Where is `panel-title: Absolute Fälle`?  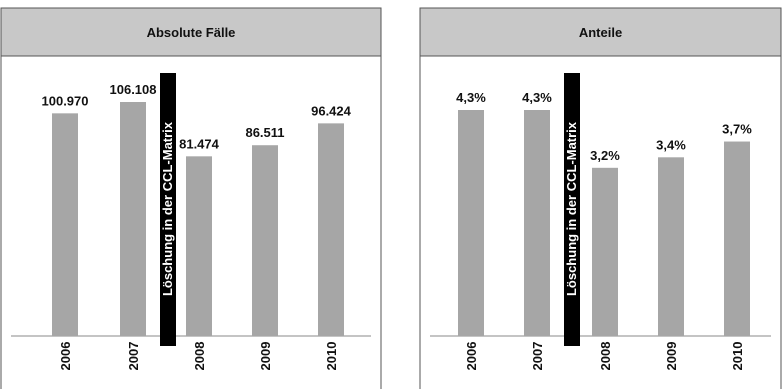 panel-title: Absolute Fälle is located at coordinates (191, 32).